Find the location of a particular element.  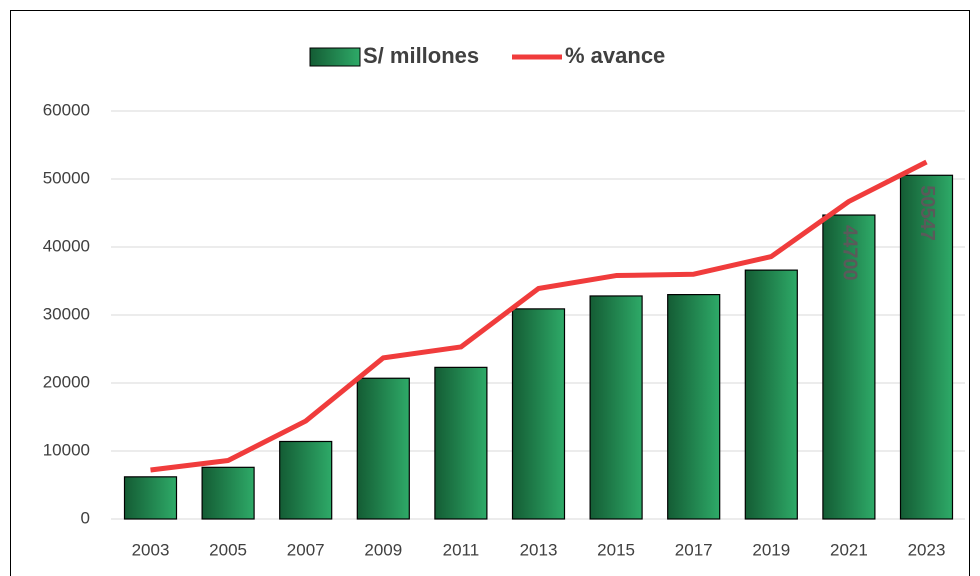

x-tick-label: 2021 is located at coordinates (849, 549).